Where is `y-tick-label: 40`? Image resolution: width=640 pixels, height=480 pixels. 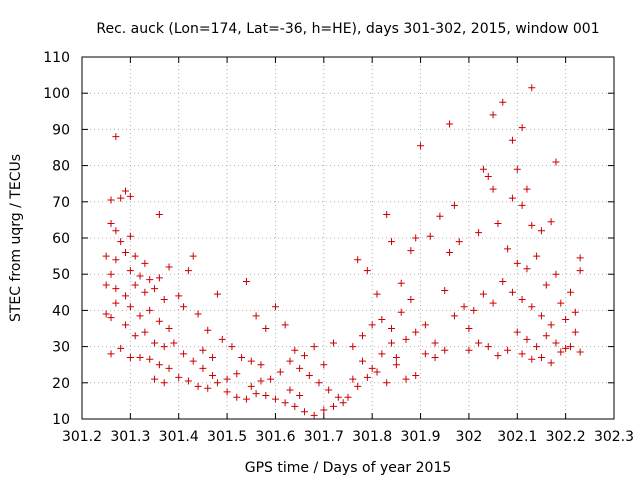
y-tick-label: 40 is located at coordinates (61, 311).